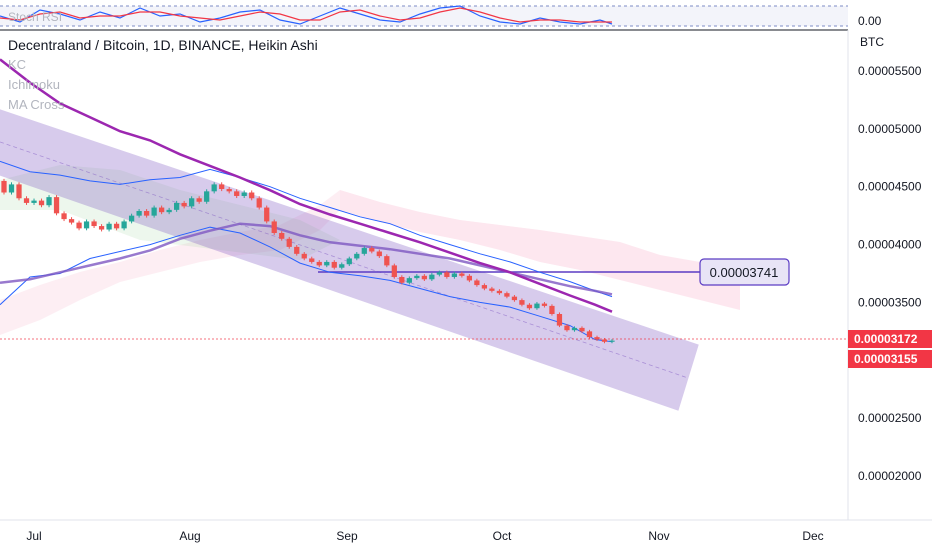 The image size is (932, 550). I want to click on time-tick-label: Aug, so click(189, 536).